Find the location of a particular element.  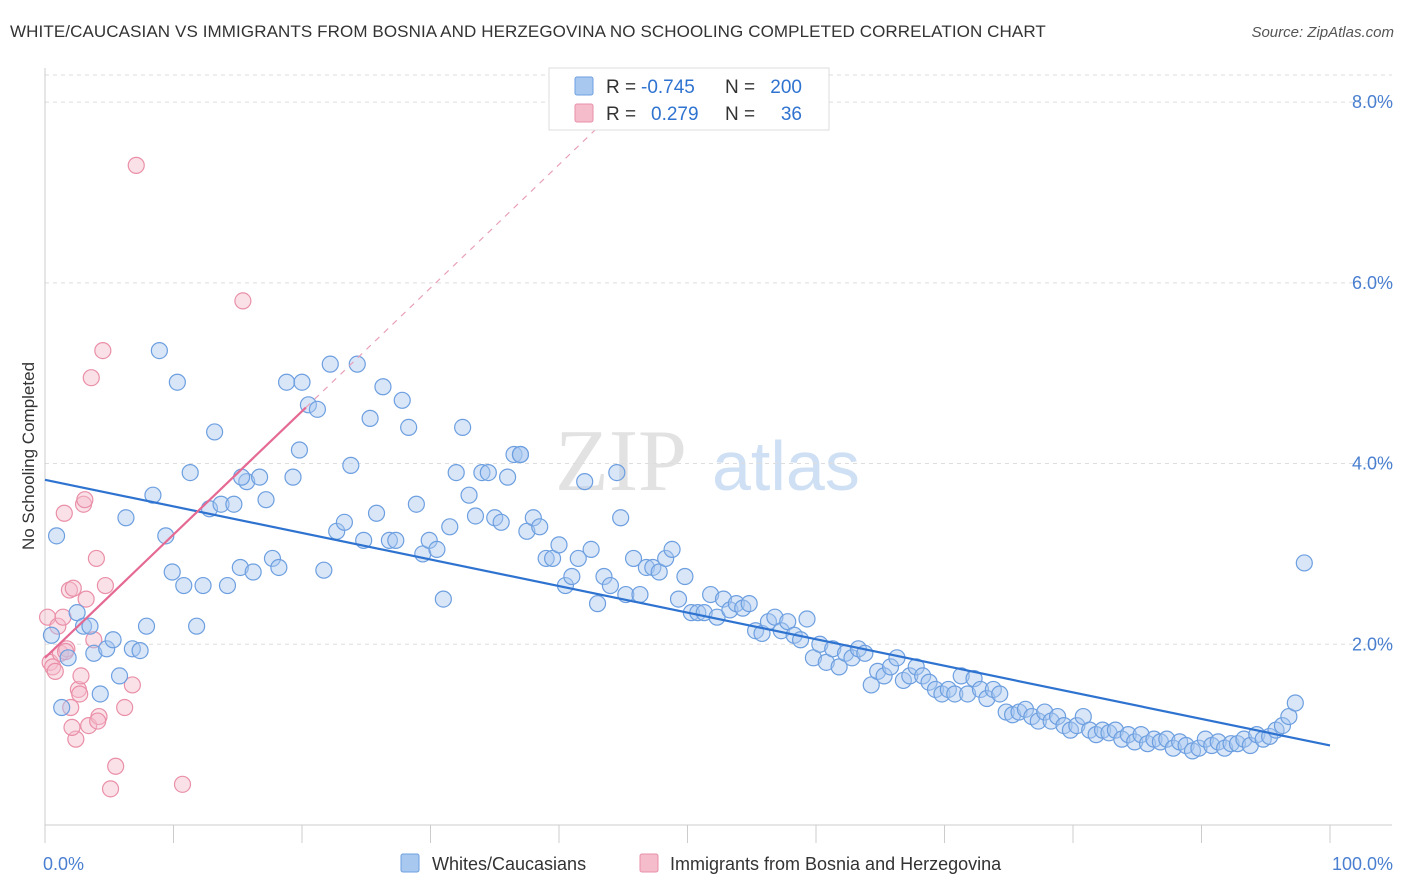

y-tick-label-1: 4.0% is located at coordinates (1372, 464).